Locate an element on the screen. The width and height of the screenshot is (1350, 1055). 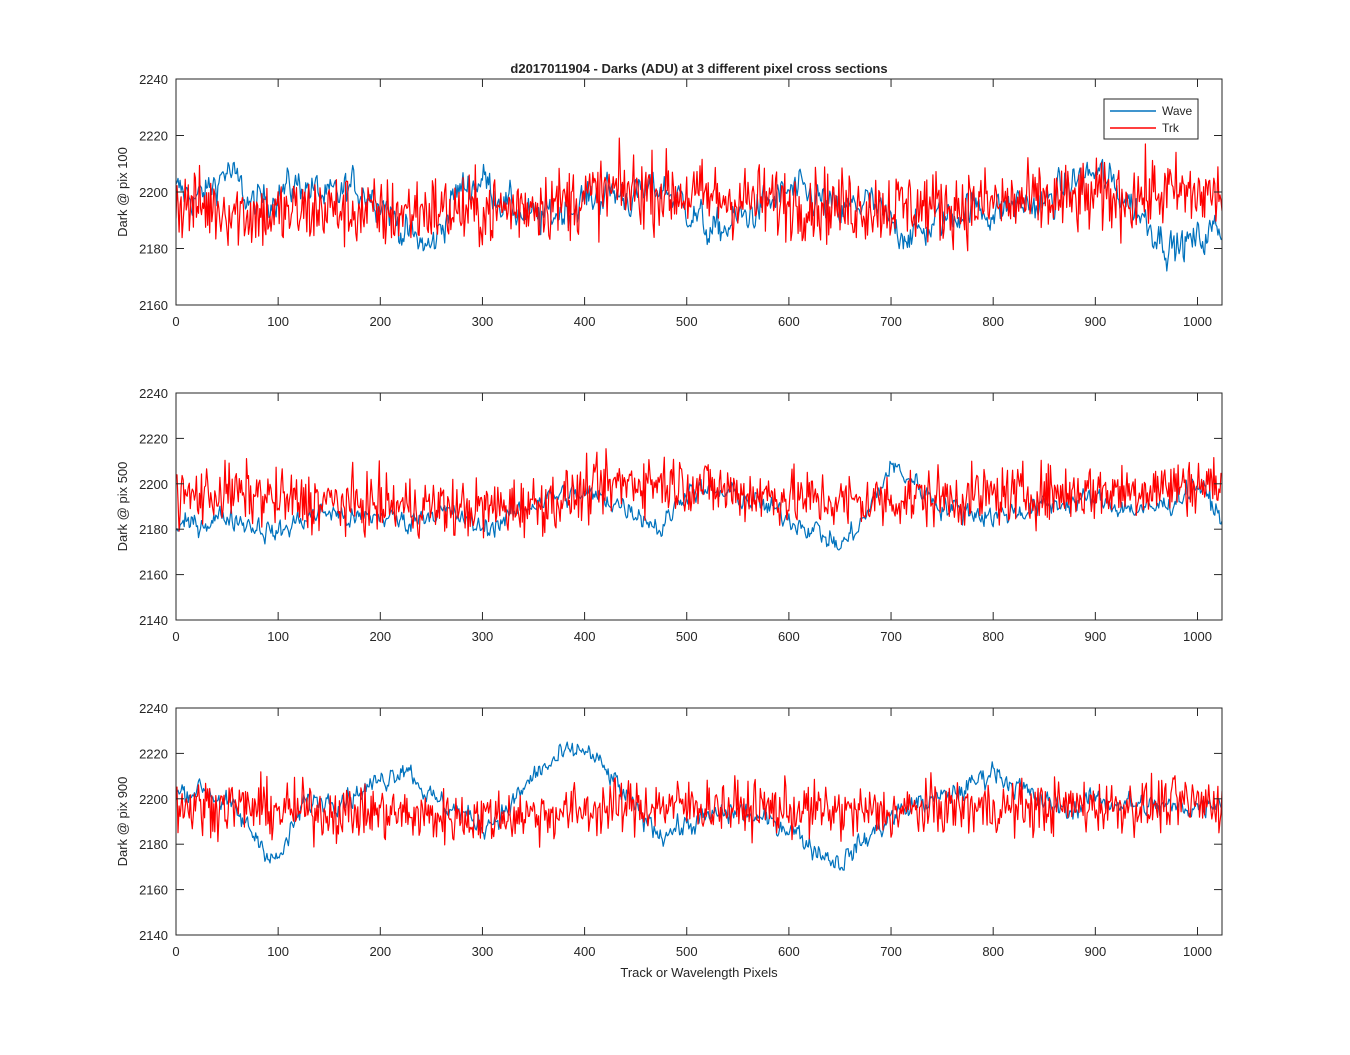
legend-box is located at coordinates (1151, 119).